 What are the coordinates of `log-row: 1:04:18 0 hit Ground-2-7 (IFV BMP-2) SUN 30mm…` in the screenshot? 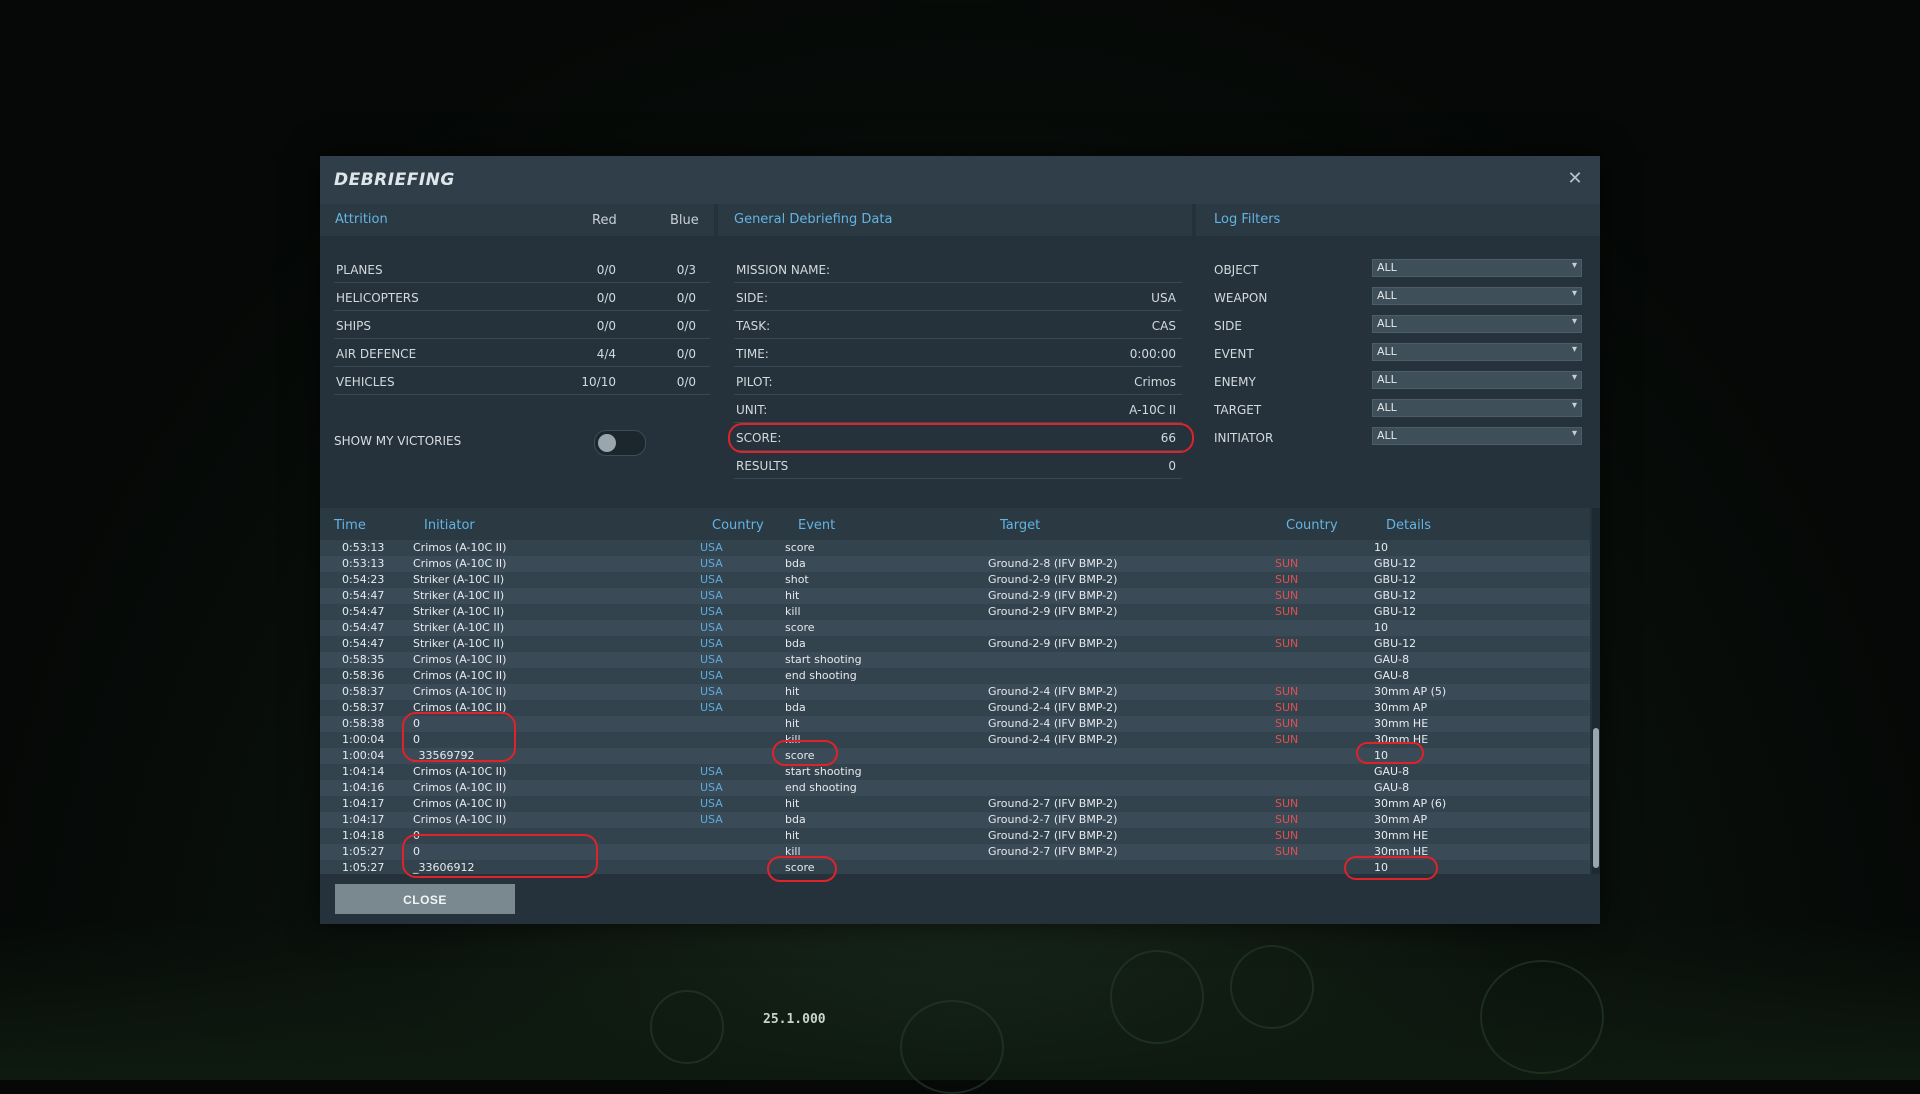 It's located at (955, 836).